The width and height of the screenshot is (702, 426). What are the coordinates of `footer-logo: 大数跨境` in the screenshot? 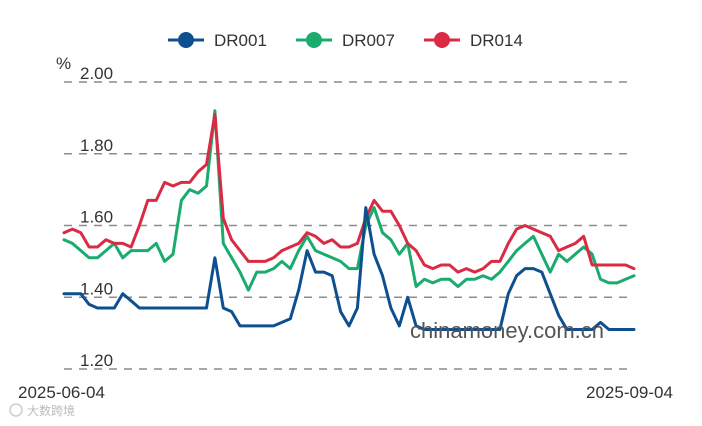 It's located at (42, 410).